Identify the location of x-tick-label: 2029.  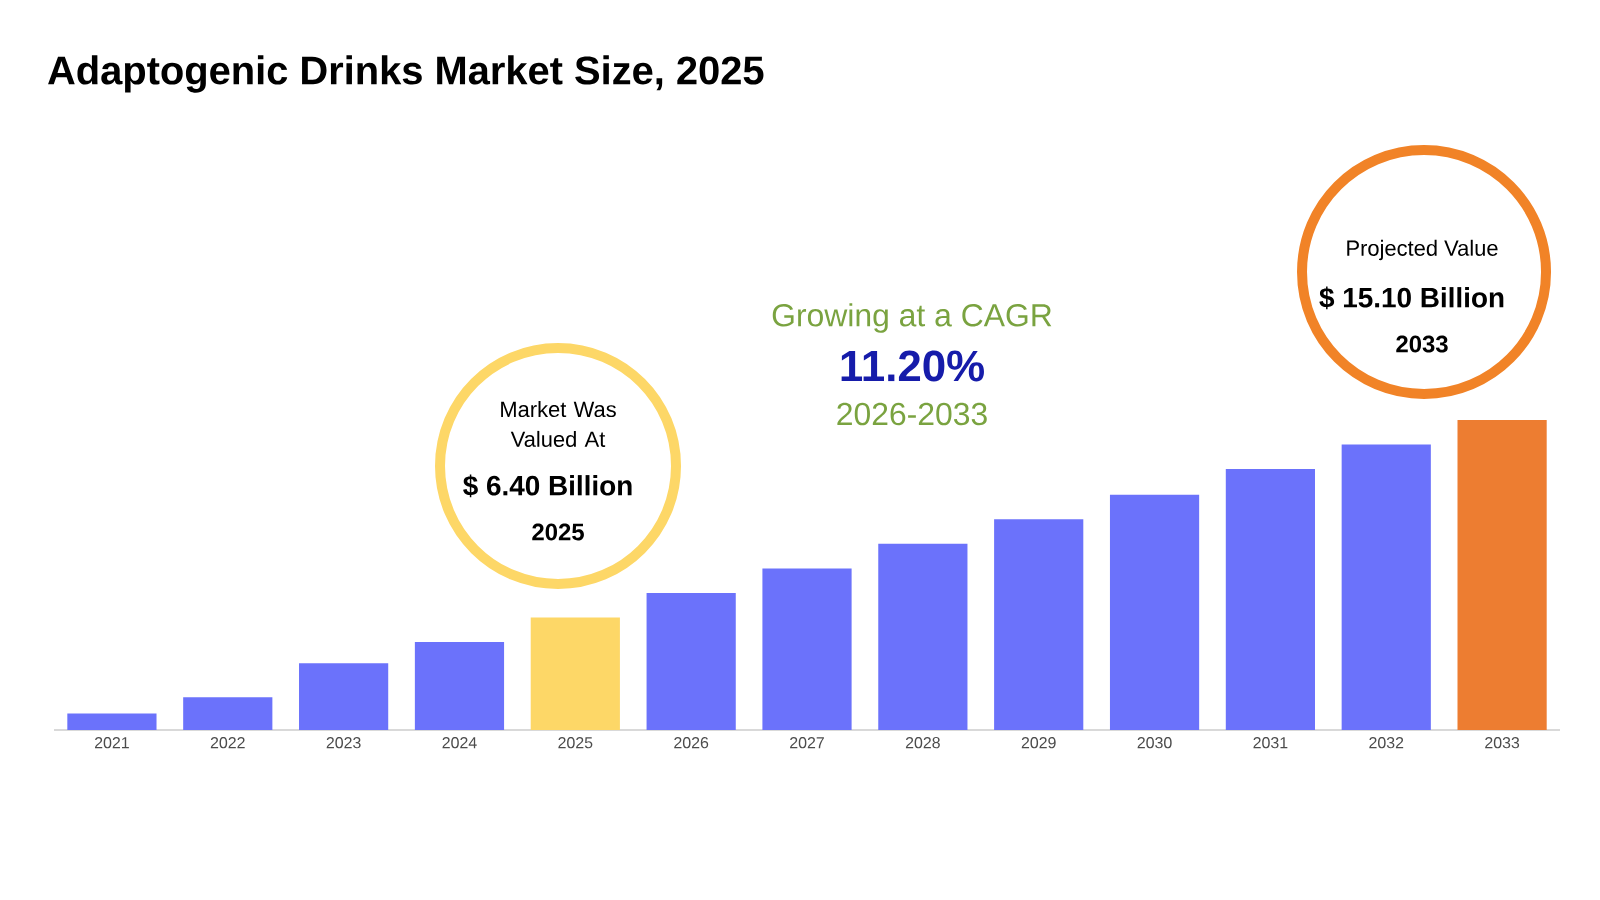
(1038, 743).